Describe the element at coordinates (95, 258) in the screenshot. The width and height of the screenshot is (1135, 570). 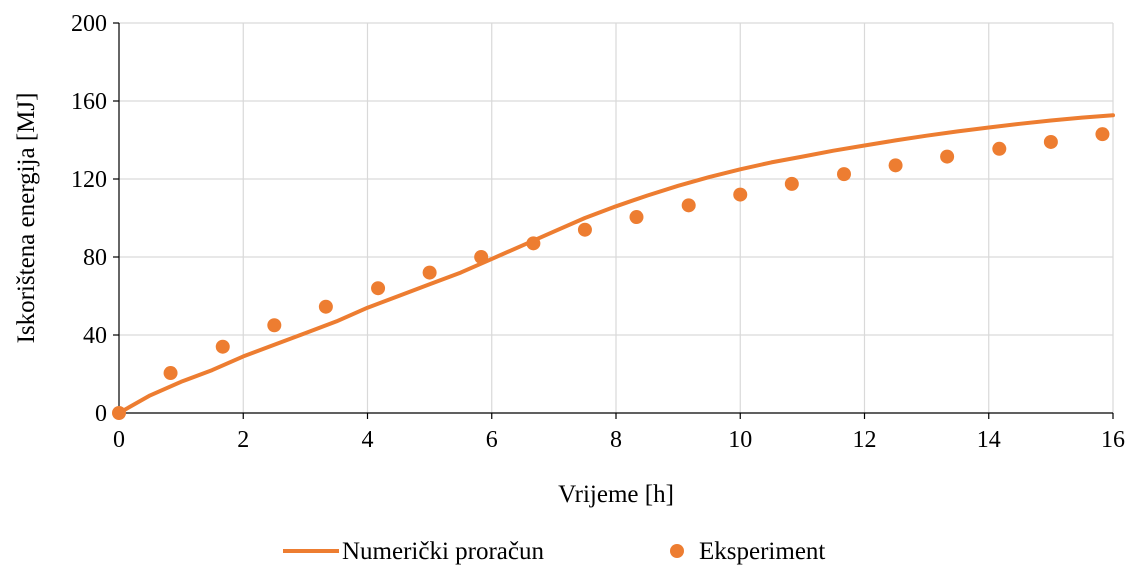
I see `y-tick-label: 80` at that location.